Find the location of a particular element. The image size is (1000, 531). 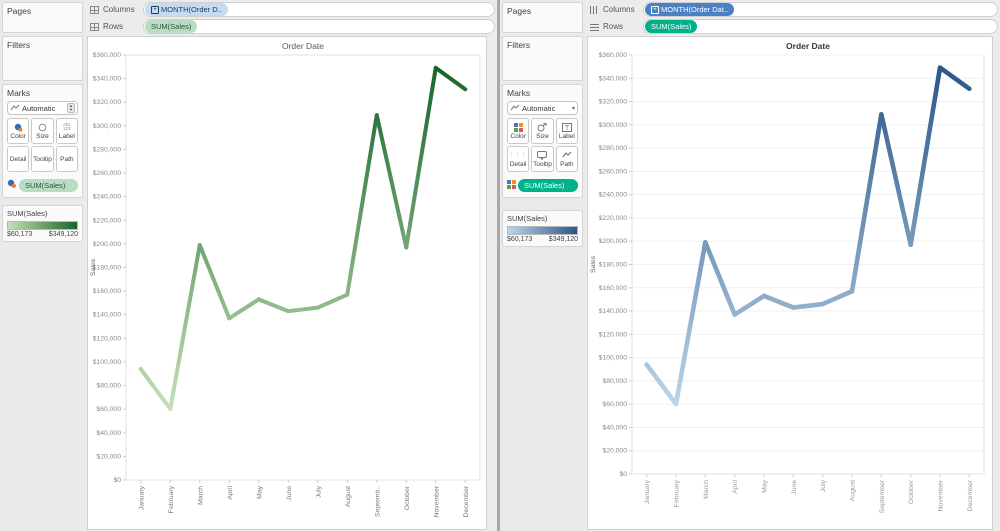

color-icon is located at coordinates (12, 185).